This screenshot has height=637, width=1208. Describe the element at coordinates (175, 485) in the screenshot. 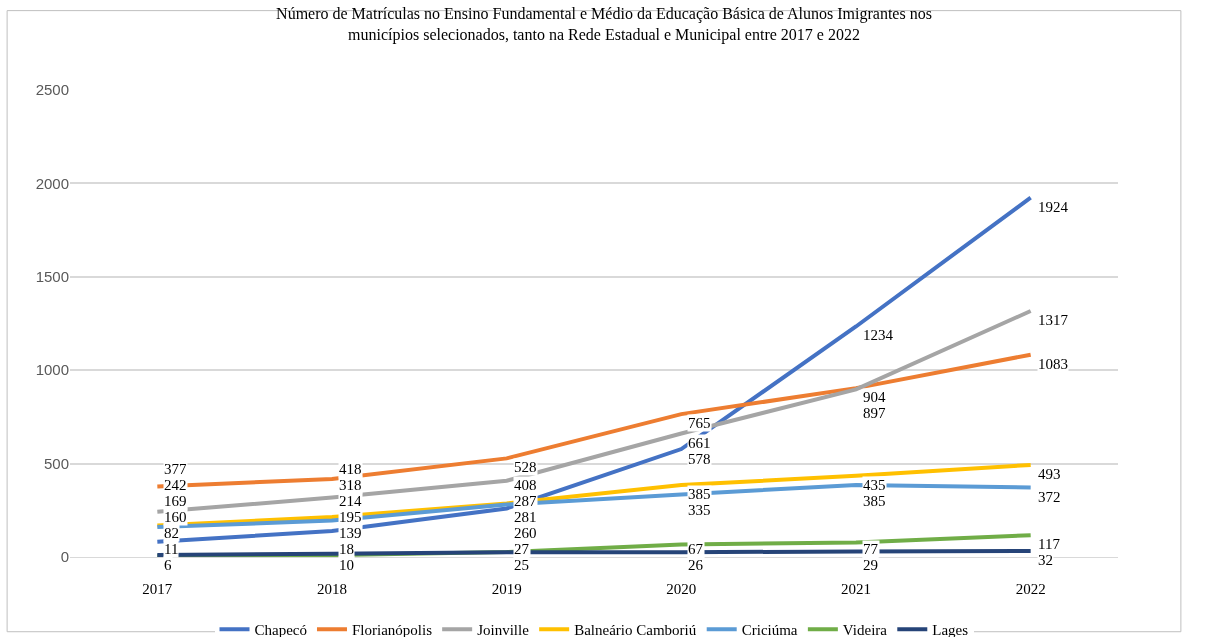

I see `data-label: 242` at that location.